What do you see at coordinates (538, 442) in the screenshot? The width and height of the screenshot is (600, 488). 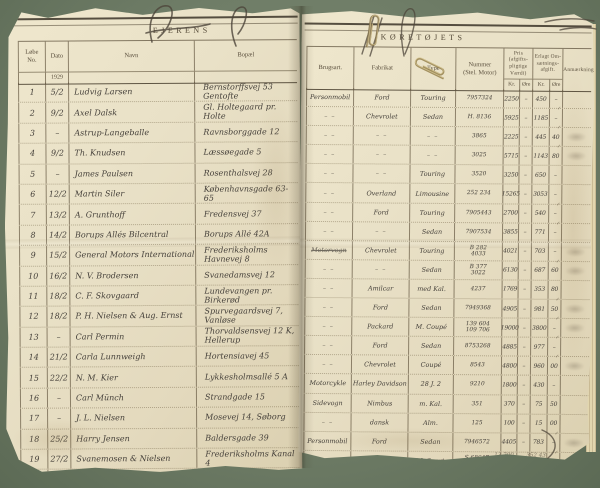 I see `tax-kr-text: 783` at bounding box center [538, 442].